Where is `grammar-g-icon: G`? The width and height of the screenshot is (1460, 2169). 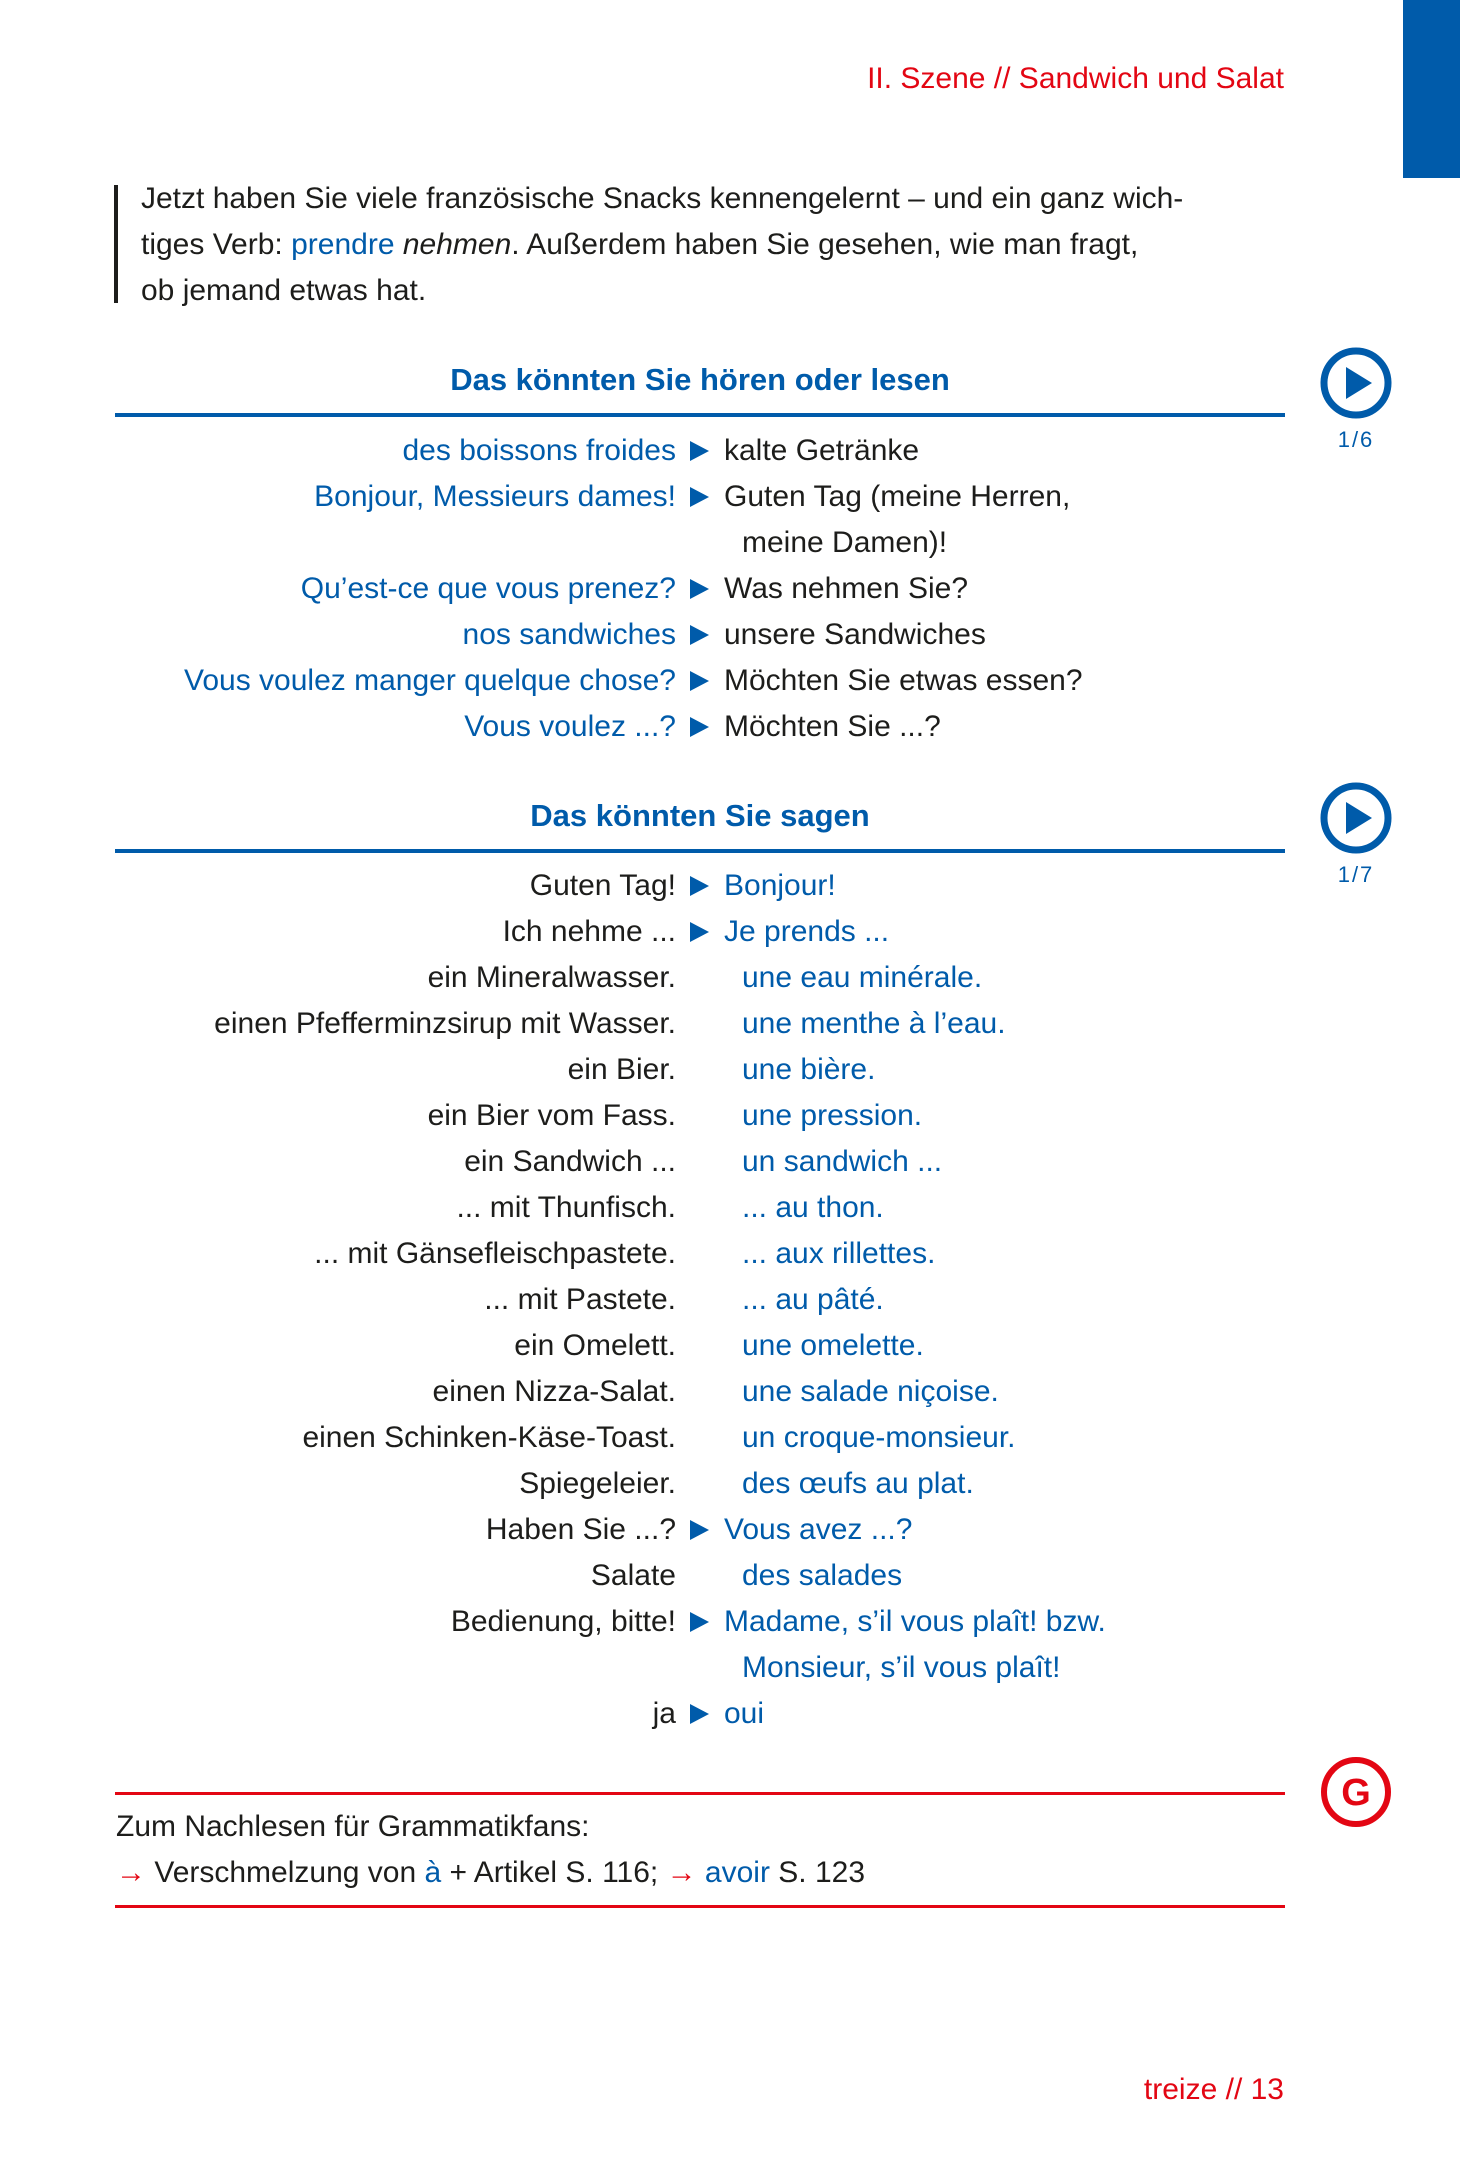 grammar-g-icon: G is located at coordinates (1356, 1792).